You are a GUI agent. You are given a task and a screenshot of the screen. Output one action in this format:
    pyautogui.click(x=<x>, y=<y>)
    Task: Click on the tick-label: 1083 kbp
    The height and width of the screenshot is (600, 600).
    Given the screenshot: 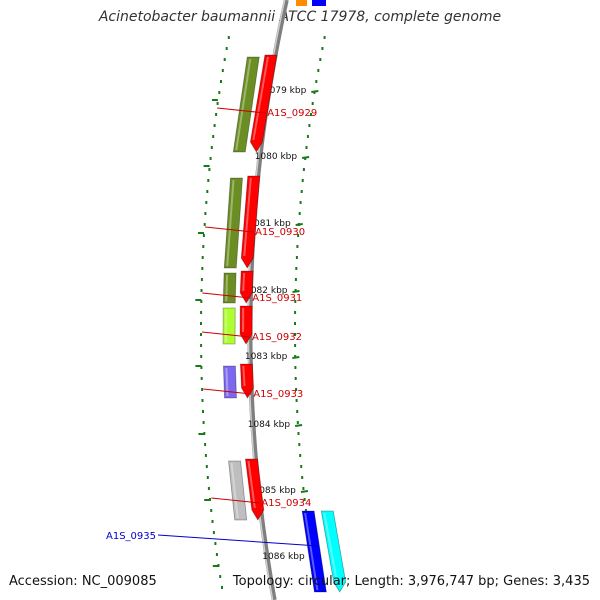 What is the action you would take?
    pyautogui.click(x=266, y=357)
    